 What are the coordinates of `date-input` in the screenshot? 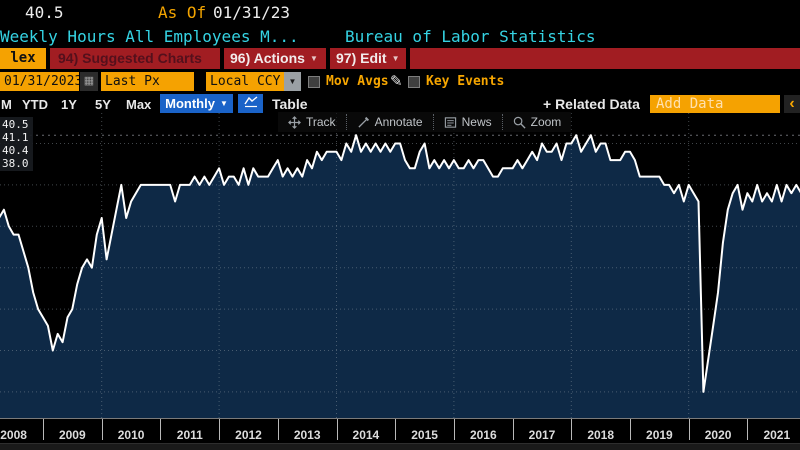 It's located at (39, 81).